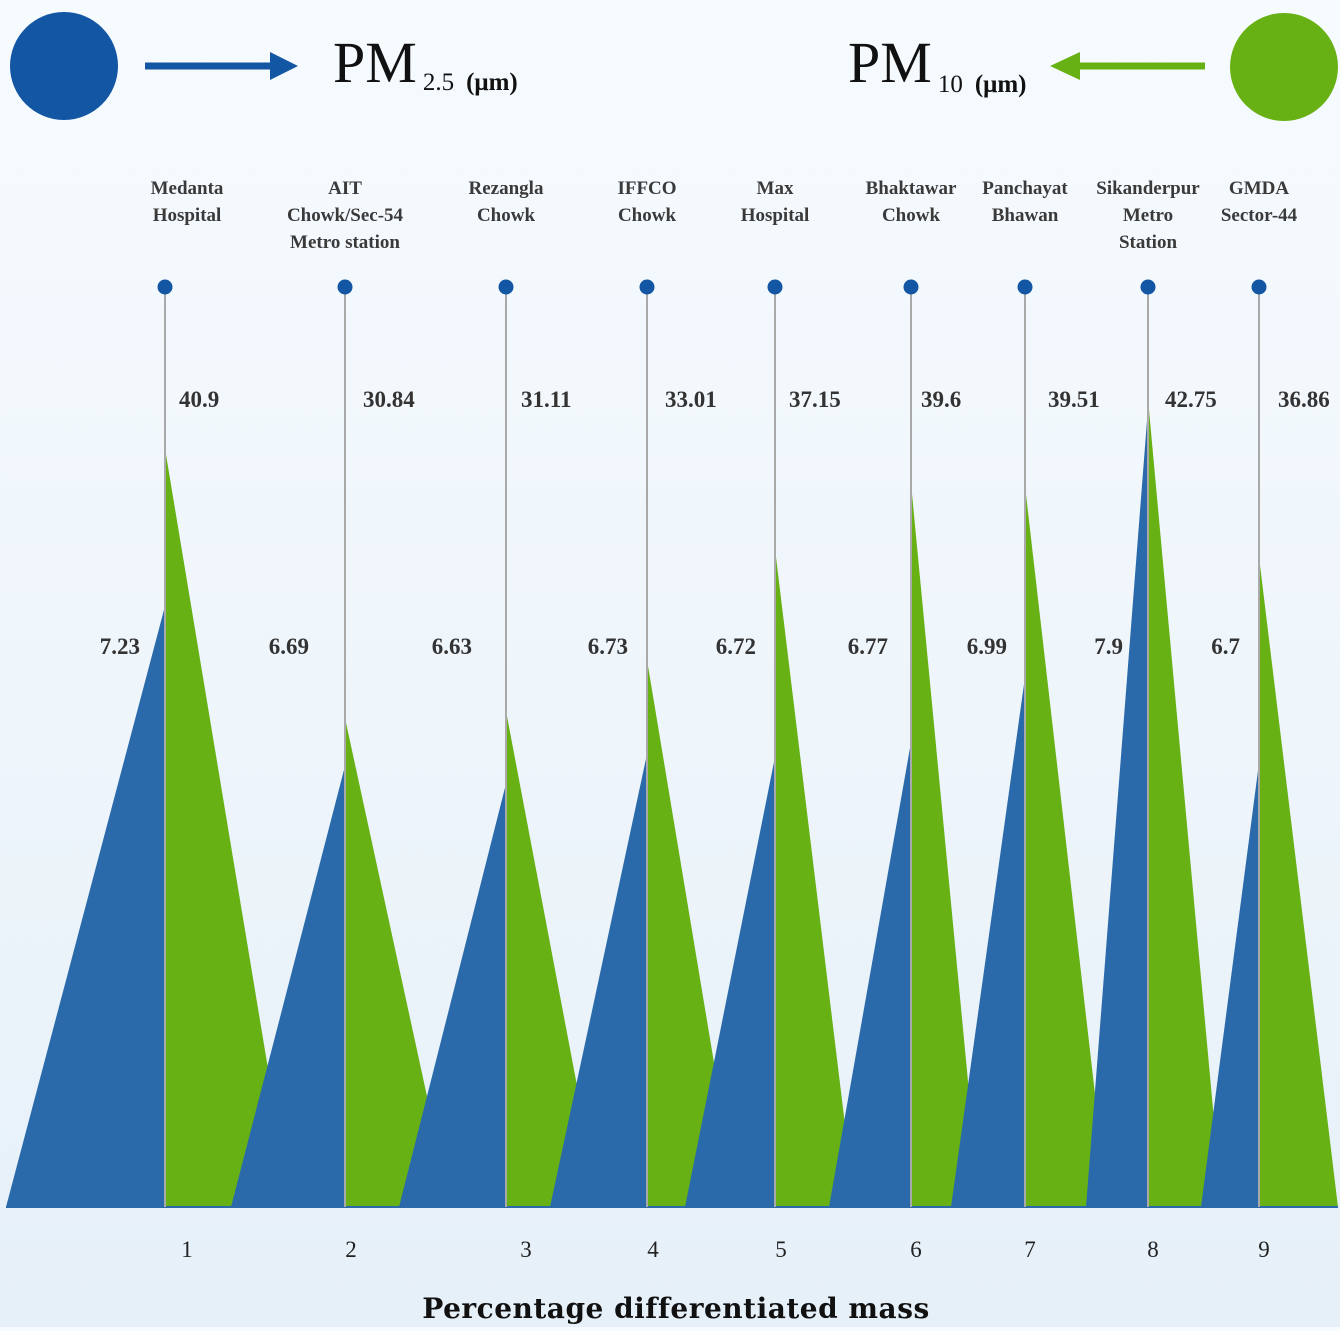  What do you see at coordinates (492, 82) in the screenshot?
I see `pm25-legend-unit: (μm)` at bounding box center [492, 82].